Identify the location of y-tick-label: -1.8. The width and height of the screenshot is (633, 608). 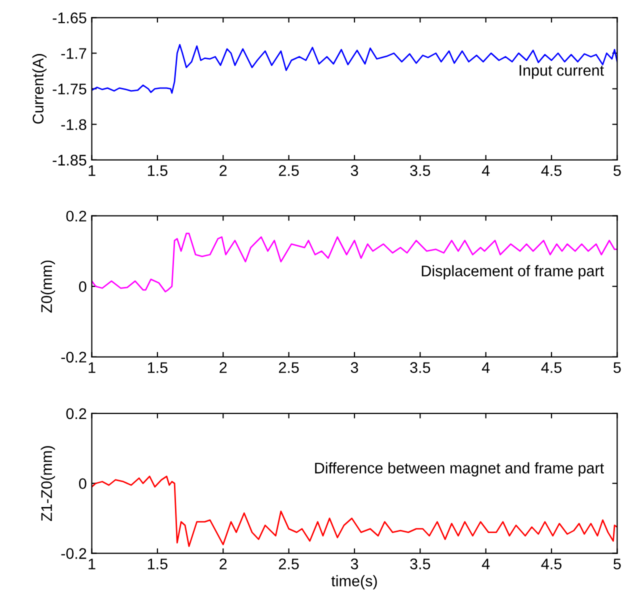
(73, 124).